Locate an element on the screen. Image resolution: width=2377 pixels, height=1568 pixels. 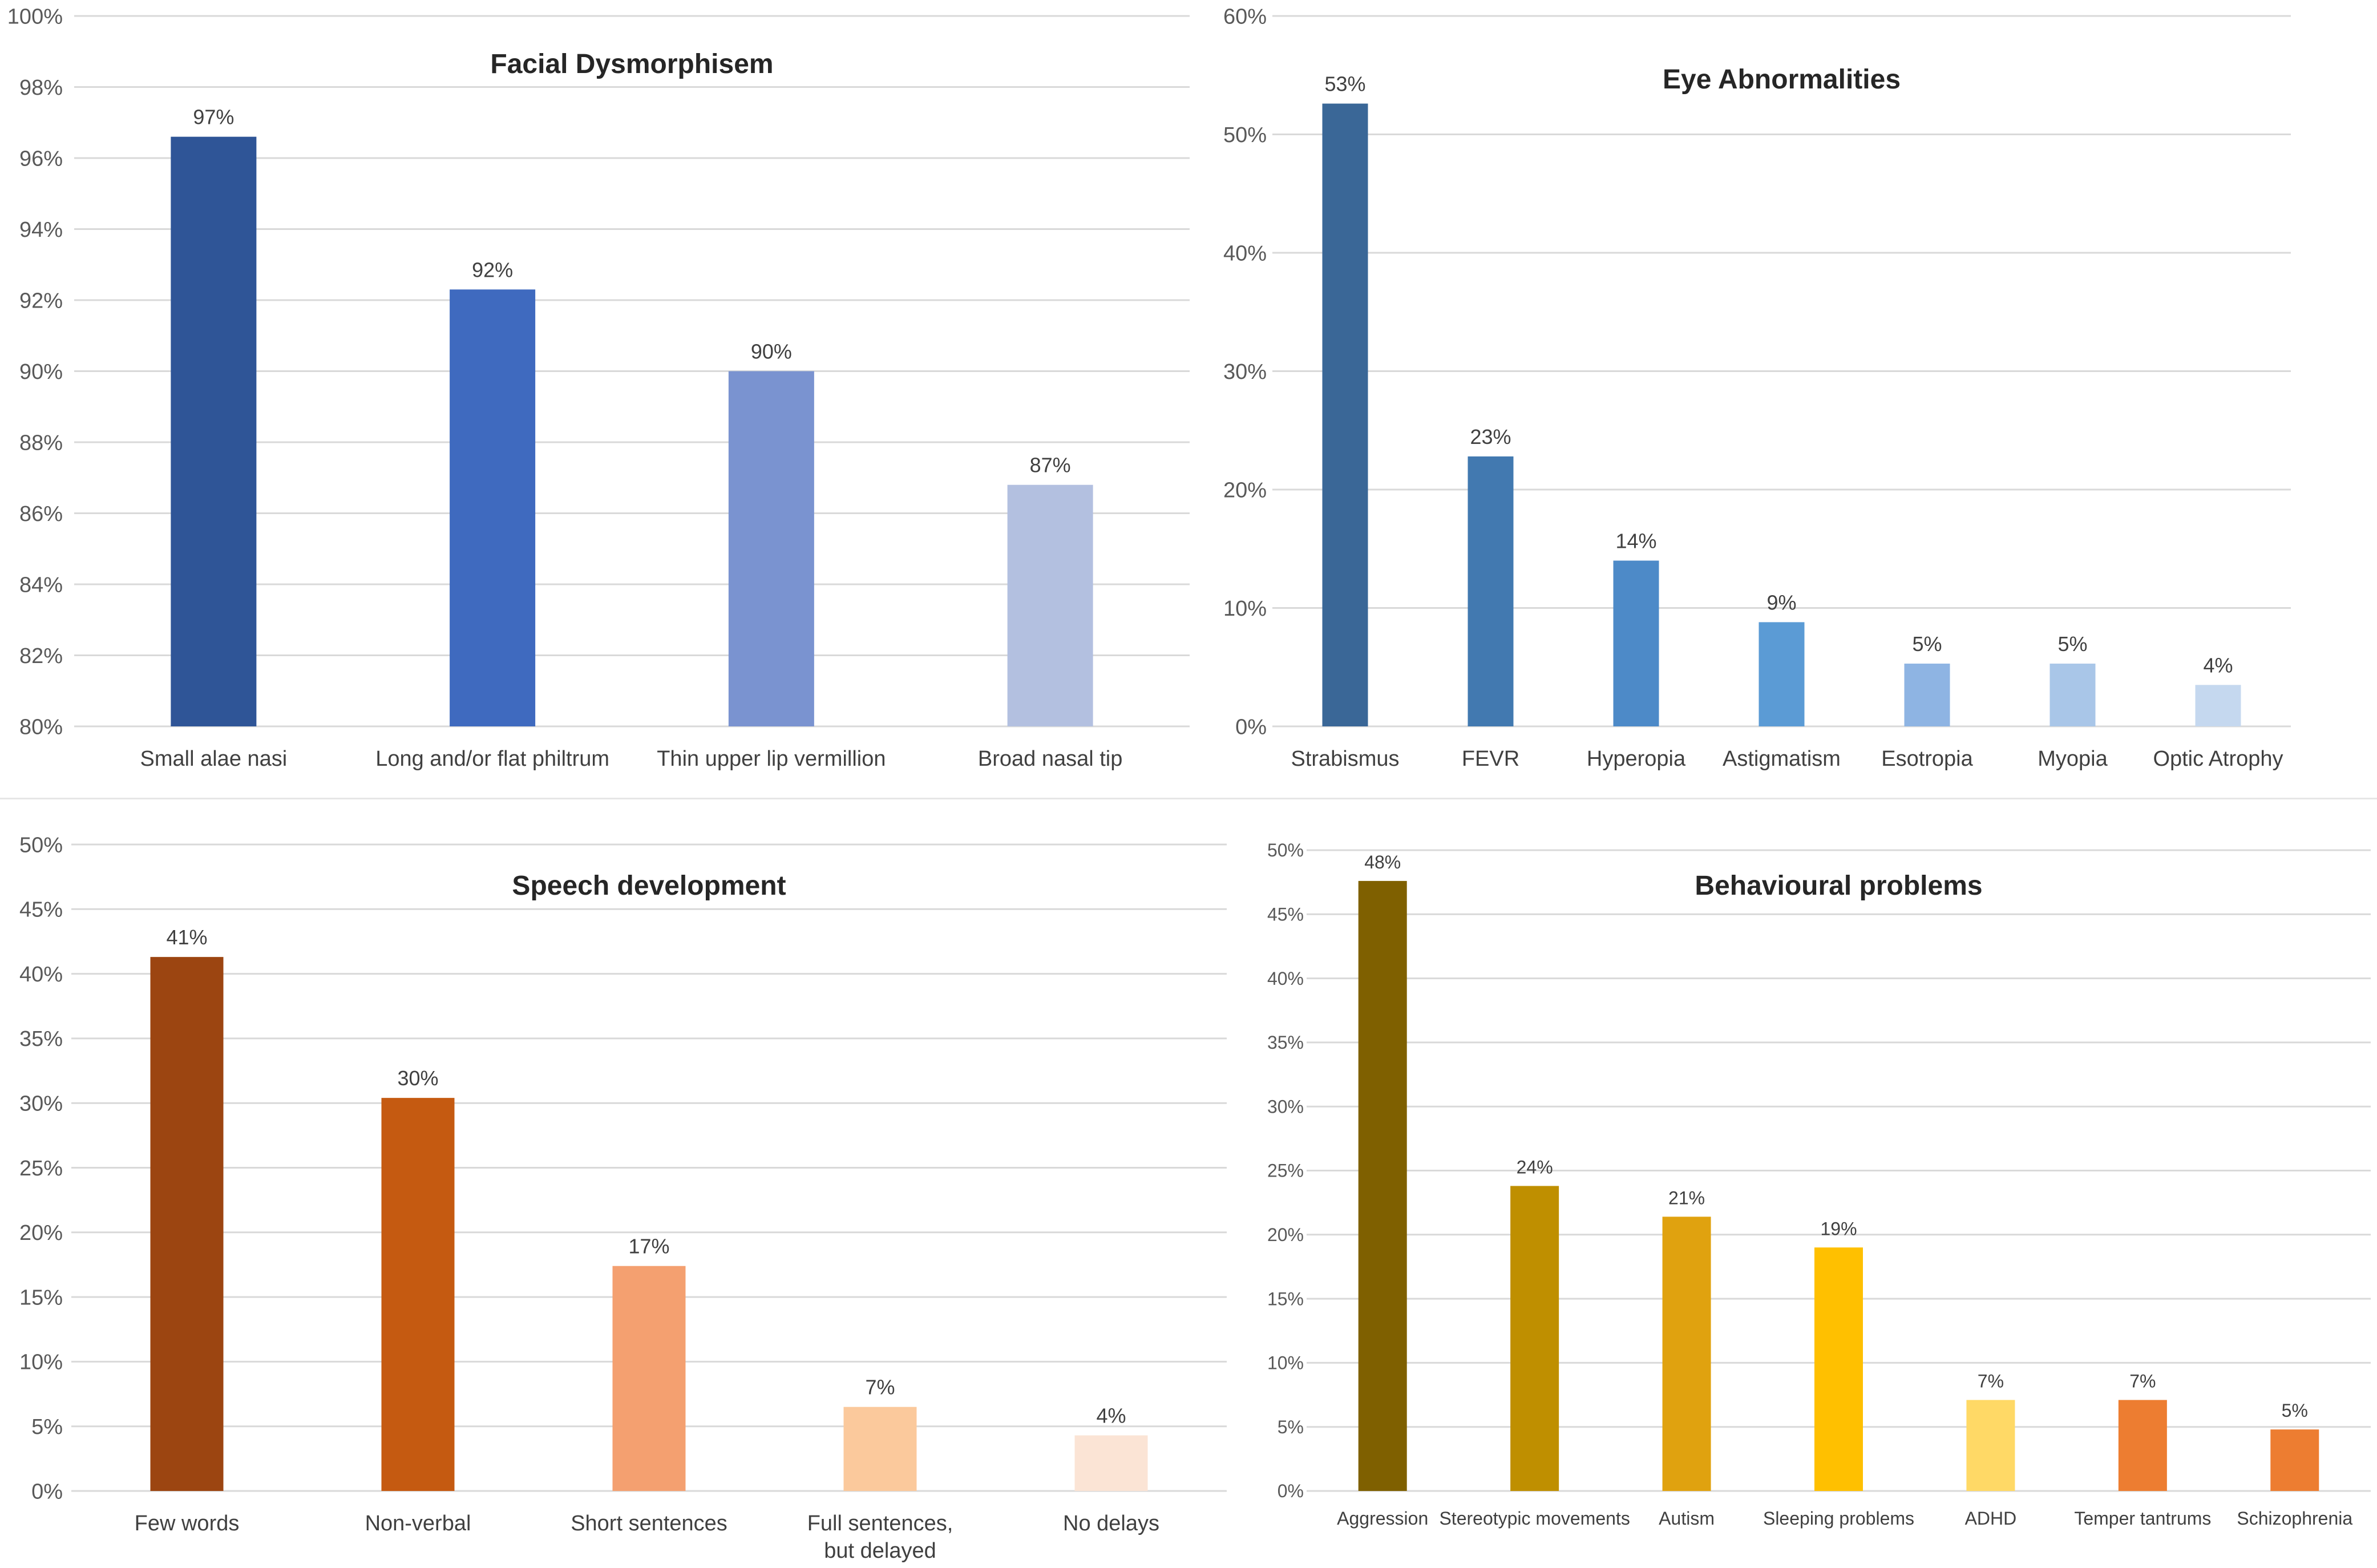
category-label-line: but delayed is located at coordinates (880, 1551).